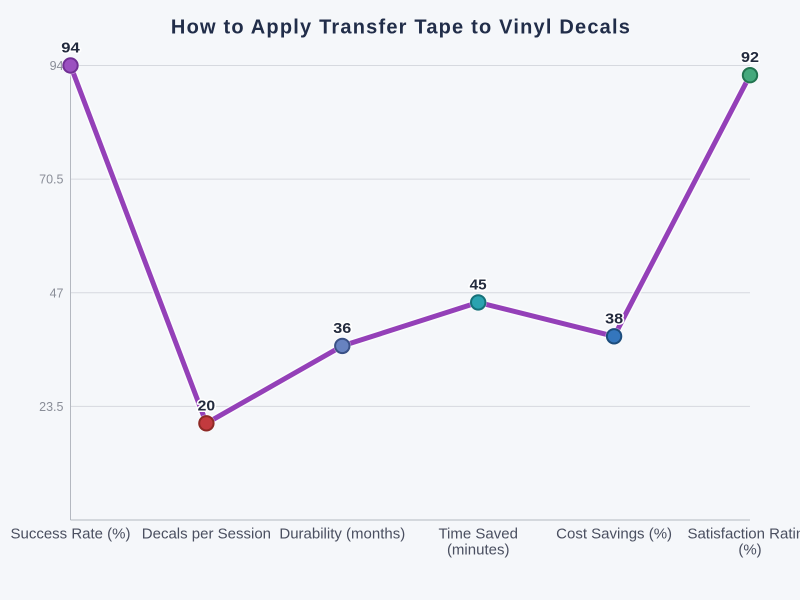 The width and height of the screenshot is (800, 600). I want to click on svg-text: 92, so click(750, 58).